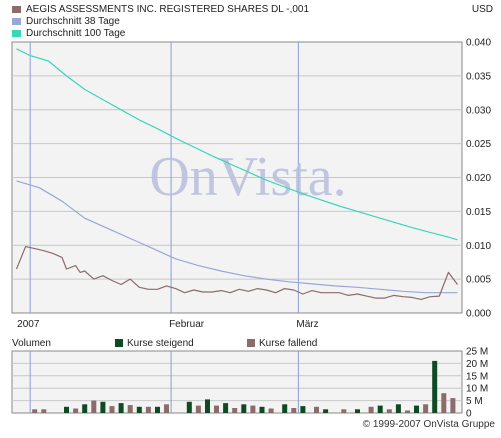  I want to click on falling-swatch, so click(251, 343).